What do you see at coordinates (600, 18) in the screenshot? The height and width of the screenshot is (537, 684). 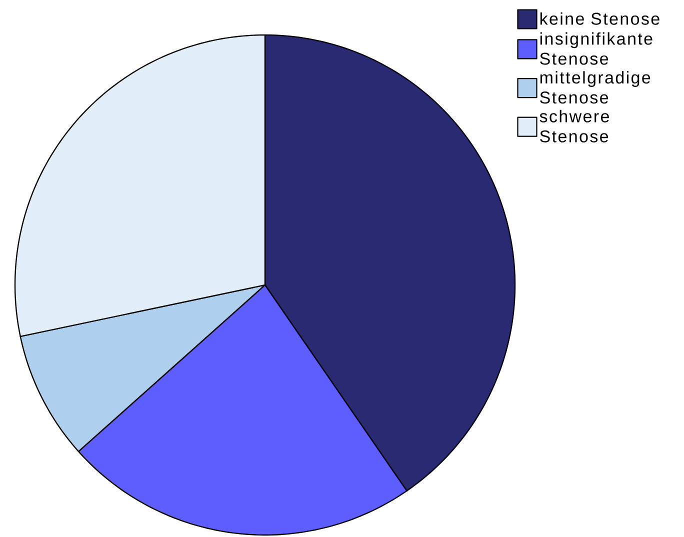 I see `legend-label: keine Stenose` at bounding box center [600, 18].